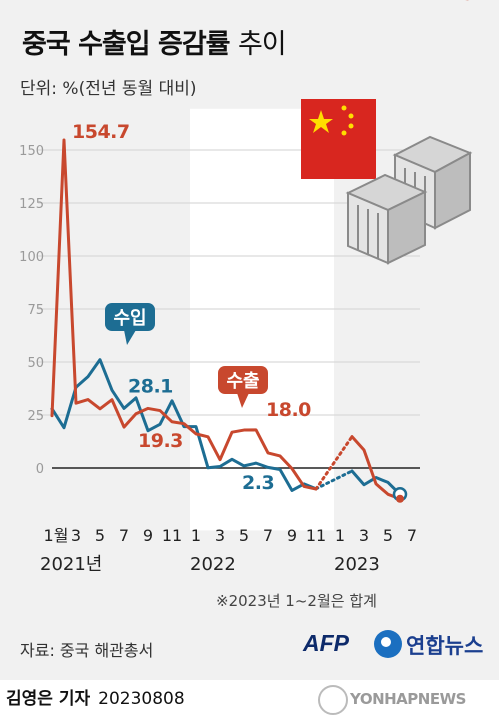  Describe the element at coordinates (108, 89) in the screenshot. I see `unit-label: 단위: %(전년 동월 대비)` at that location.